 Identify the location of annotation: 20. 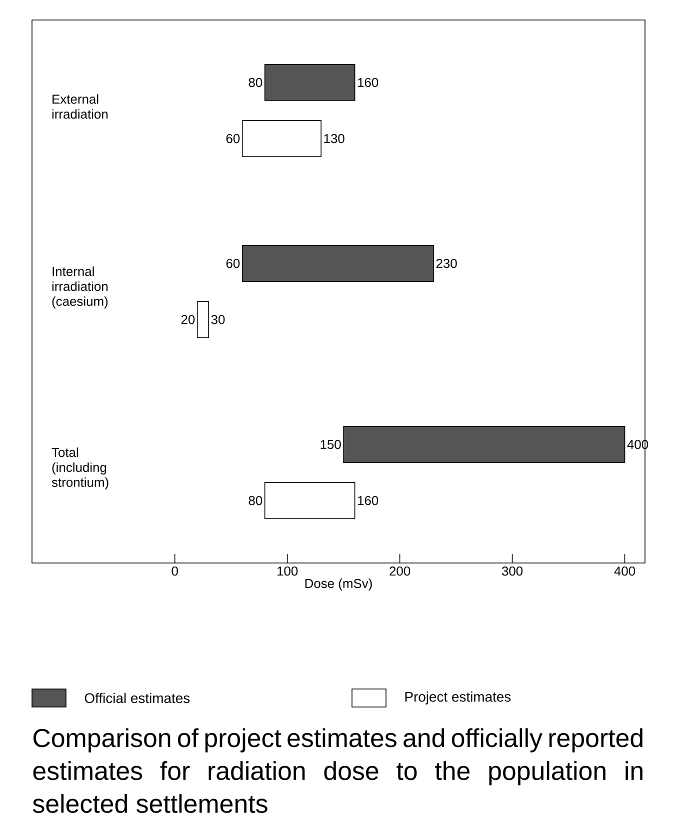
(188, 319).